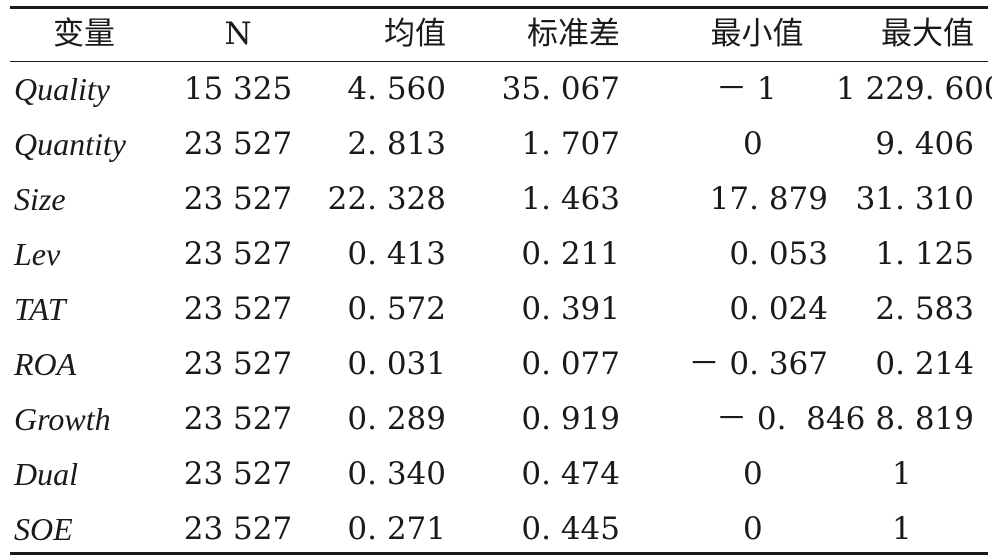 This screenshot has height=560, width=992. Describe the element at coordinates (396, 364) in the screenshot. I see `cell-mean: 0. 031` at that location.